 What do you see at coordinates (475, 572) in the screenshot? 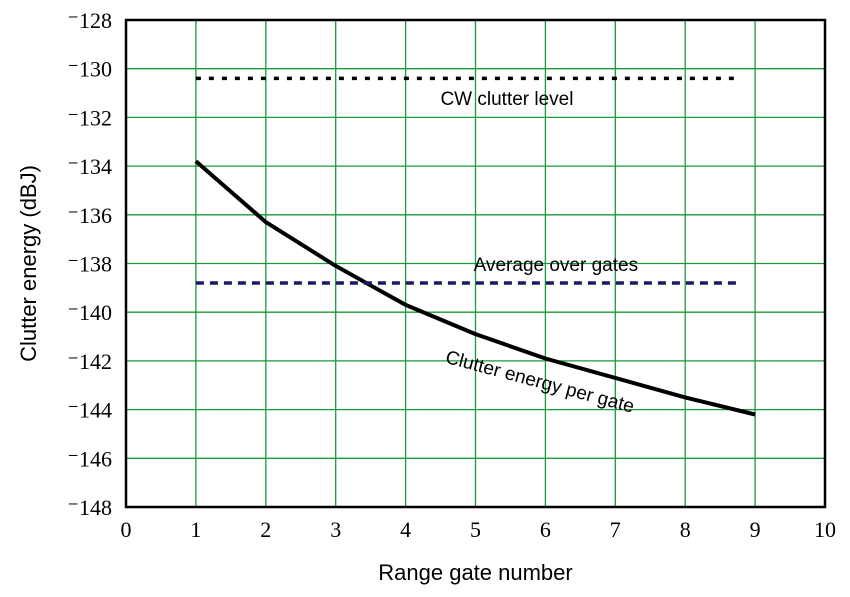
I see `x-axis-label: Range gate number` at bounding box center [475, 572].